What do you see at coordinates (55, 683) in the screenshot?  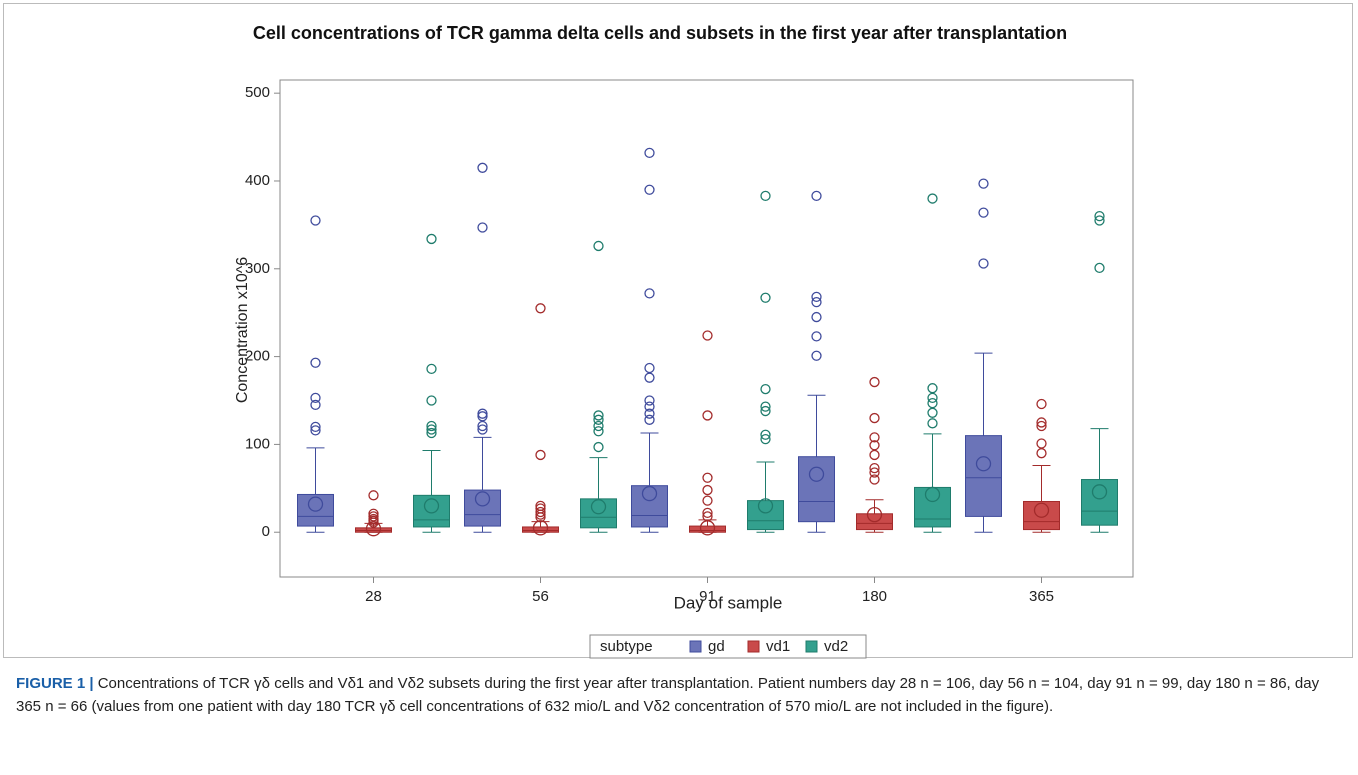 I see `caption-label: FIGURE 1 |` at bounding box center [55, 683].